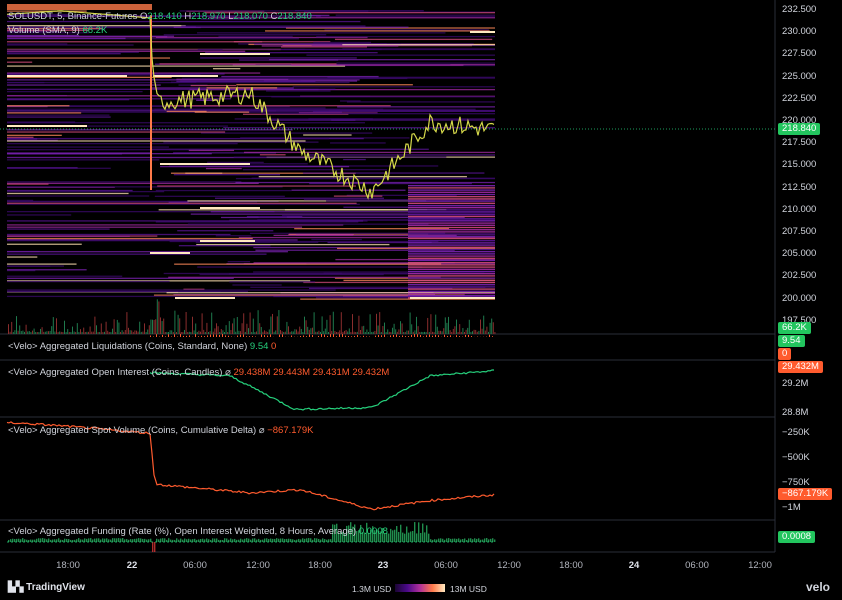 This screenshot has height=600, width=842. What do you see at coordinates (292, 372) in the screenshot?
I see `oi-high: 29.443M` at bounding box center [292, 372].